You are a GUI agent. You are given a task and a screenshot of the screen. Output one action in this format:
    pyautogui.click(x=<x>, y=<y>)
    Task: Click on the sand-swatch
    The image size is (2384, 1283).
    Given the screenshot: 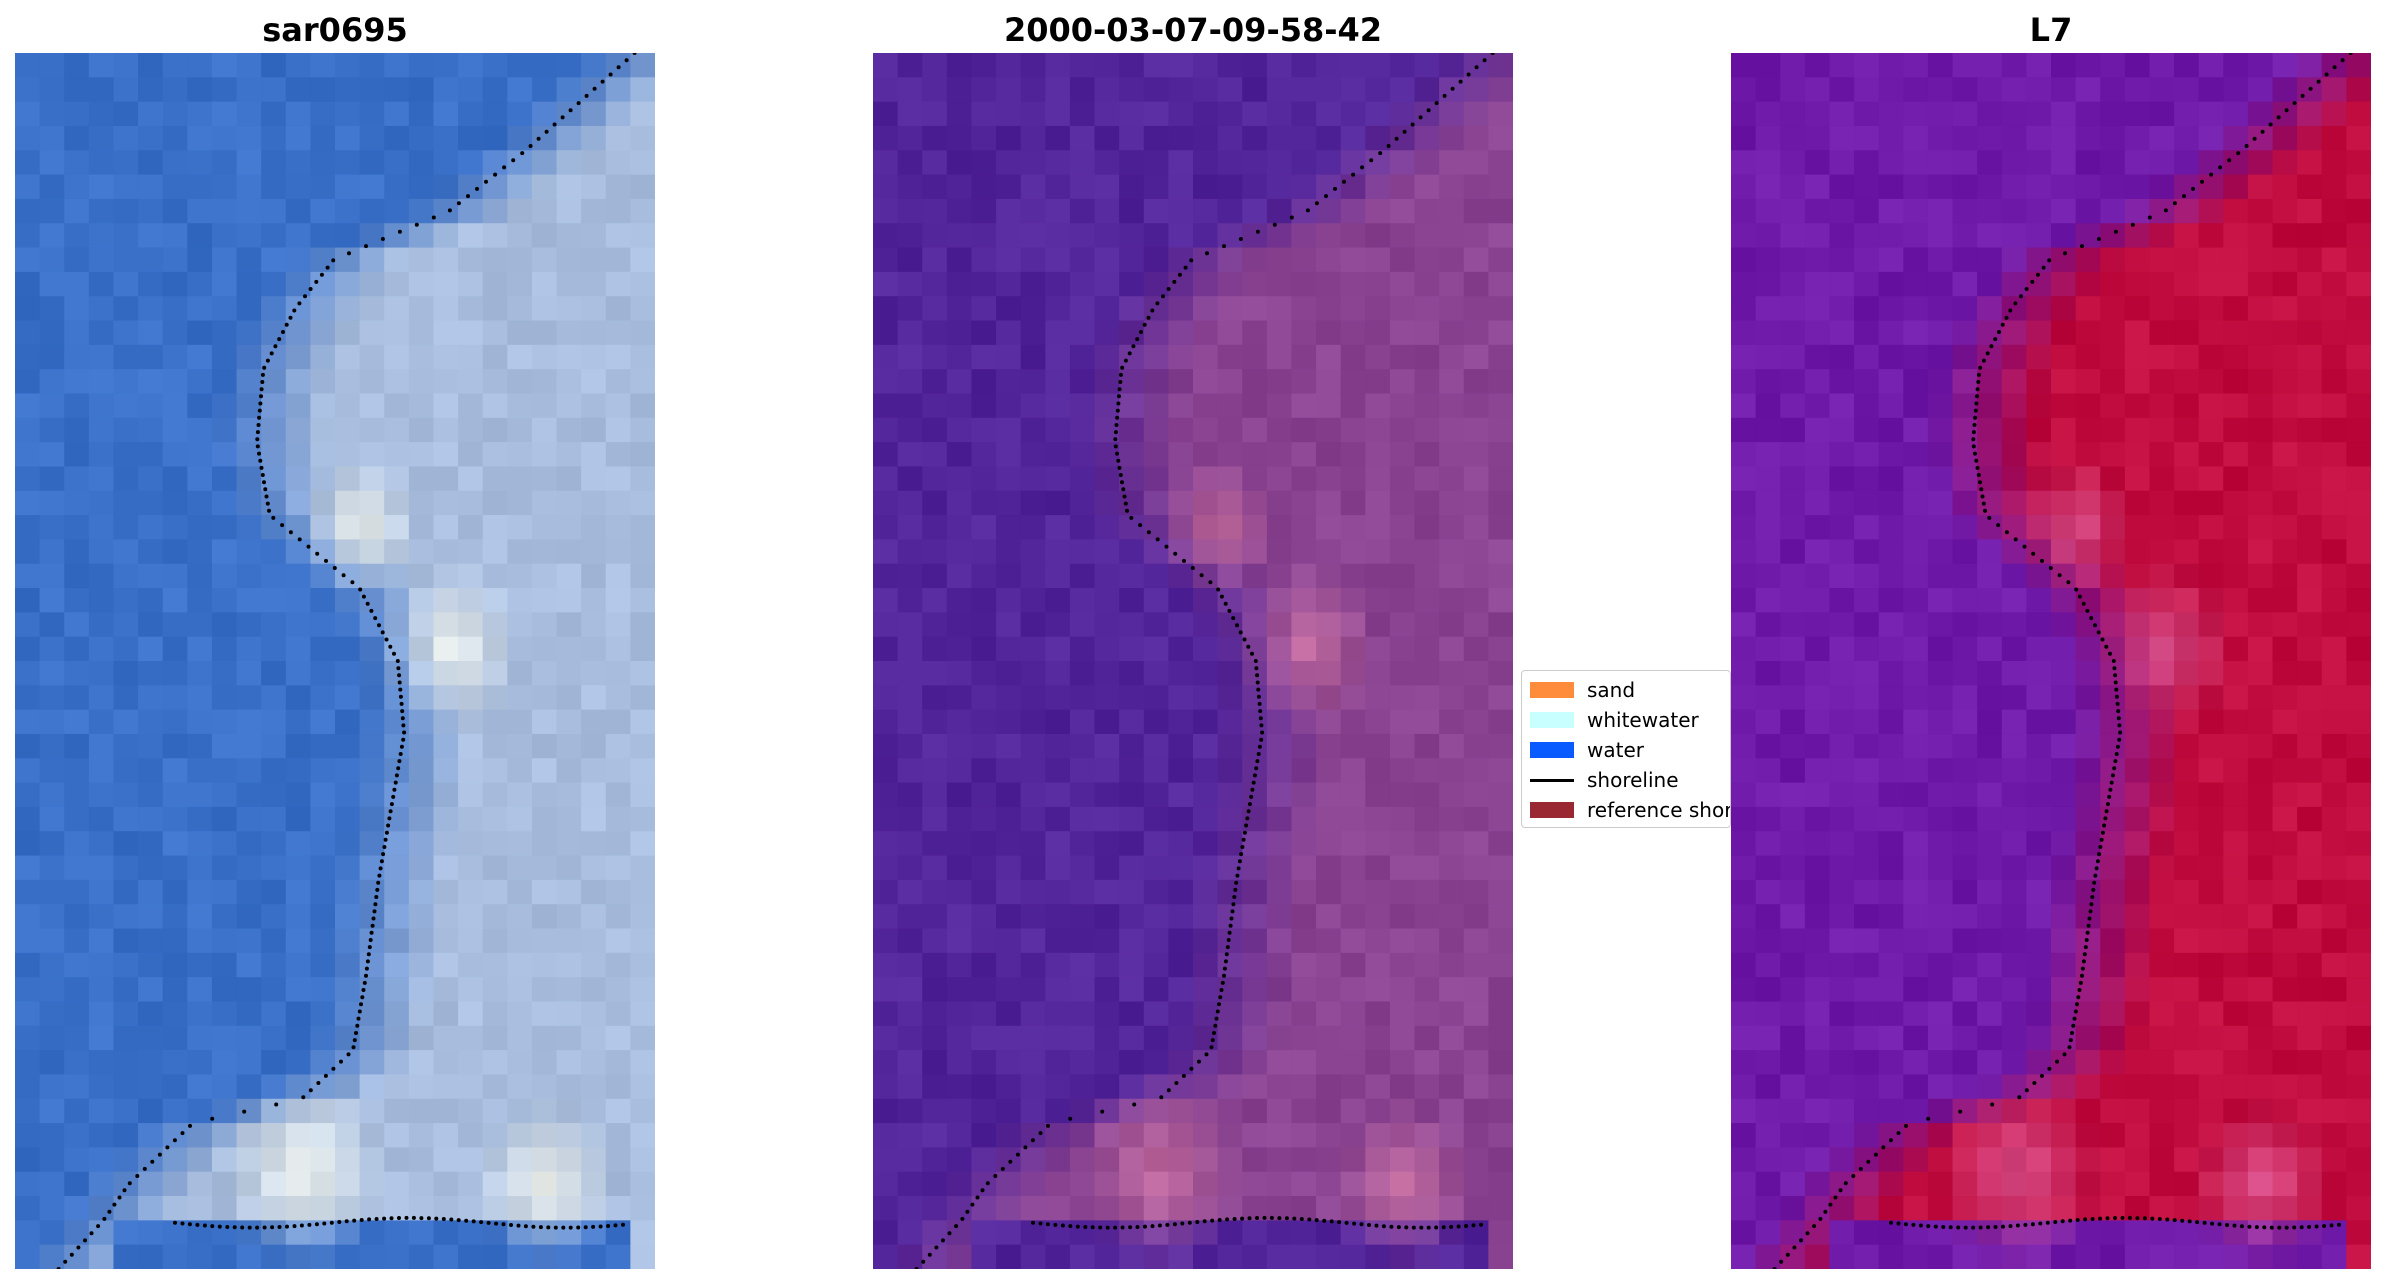 What is the action you would take?
    pyautogui.click(x=1552, y=690)
    